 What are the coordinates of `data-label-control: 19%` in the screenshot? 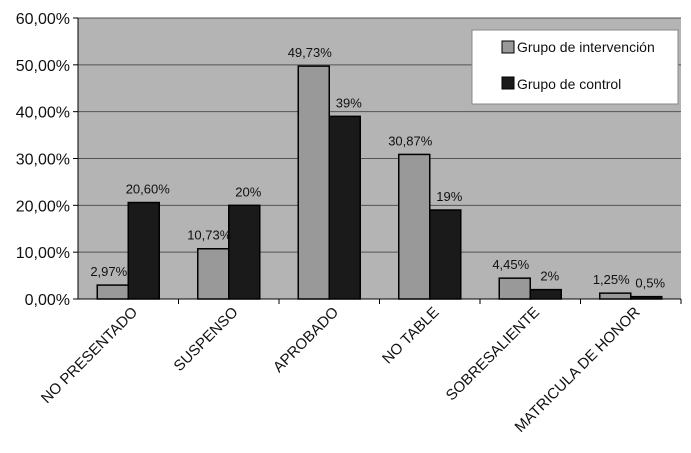 It's located at (449, 196).